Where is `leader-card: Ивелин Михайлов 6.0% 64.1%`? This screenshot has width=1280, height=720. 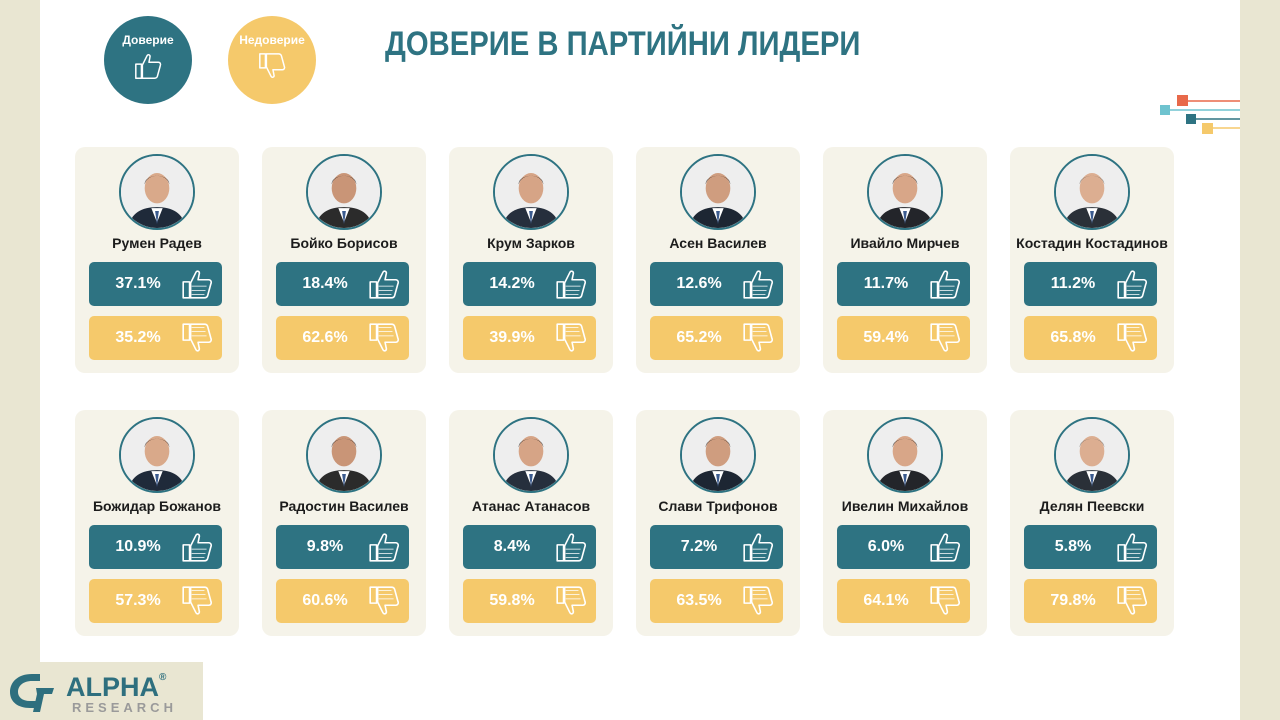 leader-card: Ивелин Михайлов 6.0% 64.1% is located at coordinates (905, 523).